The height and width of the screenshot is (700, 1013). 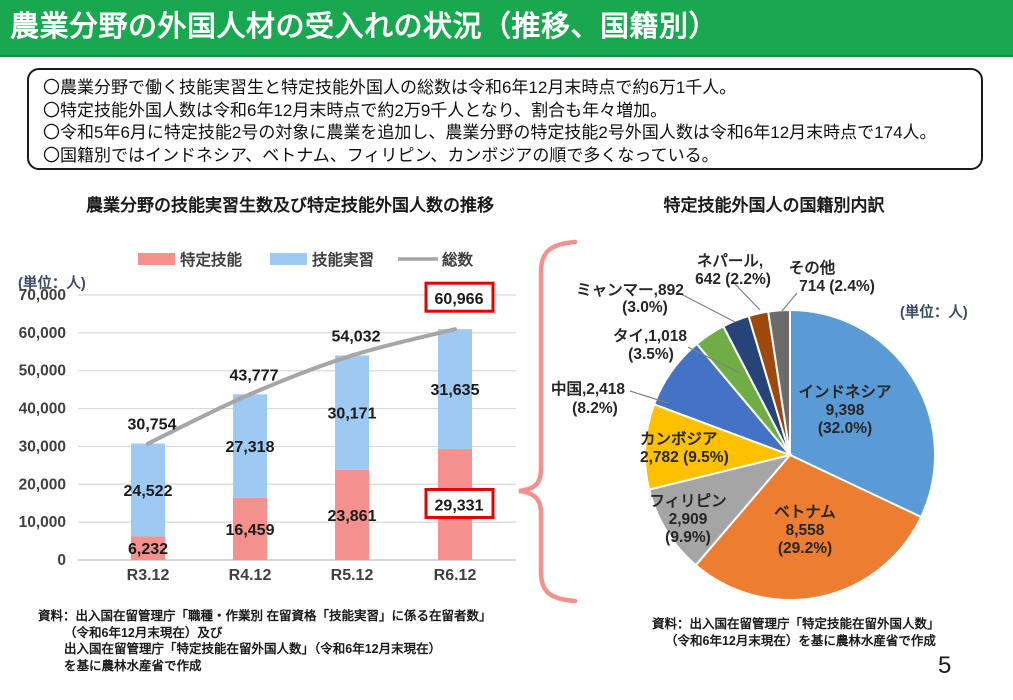 I want to click on slide-header: 農業分野の外国人材の受入れの状況（推移、国籍別）, so click(x=506, y=28).